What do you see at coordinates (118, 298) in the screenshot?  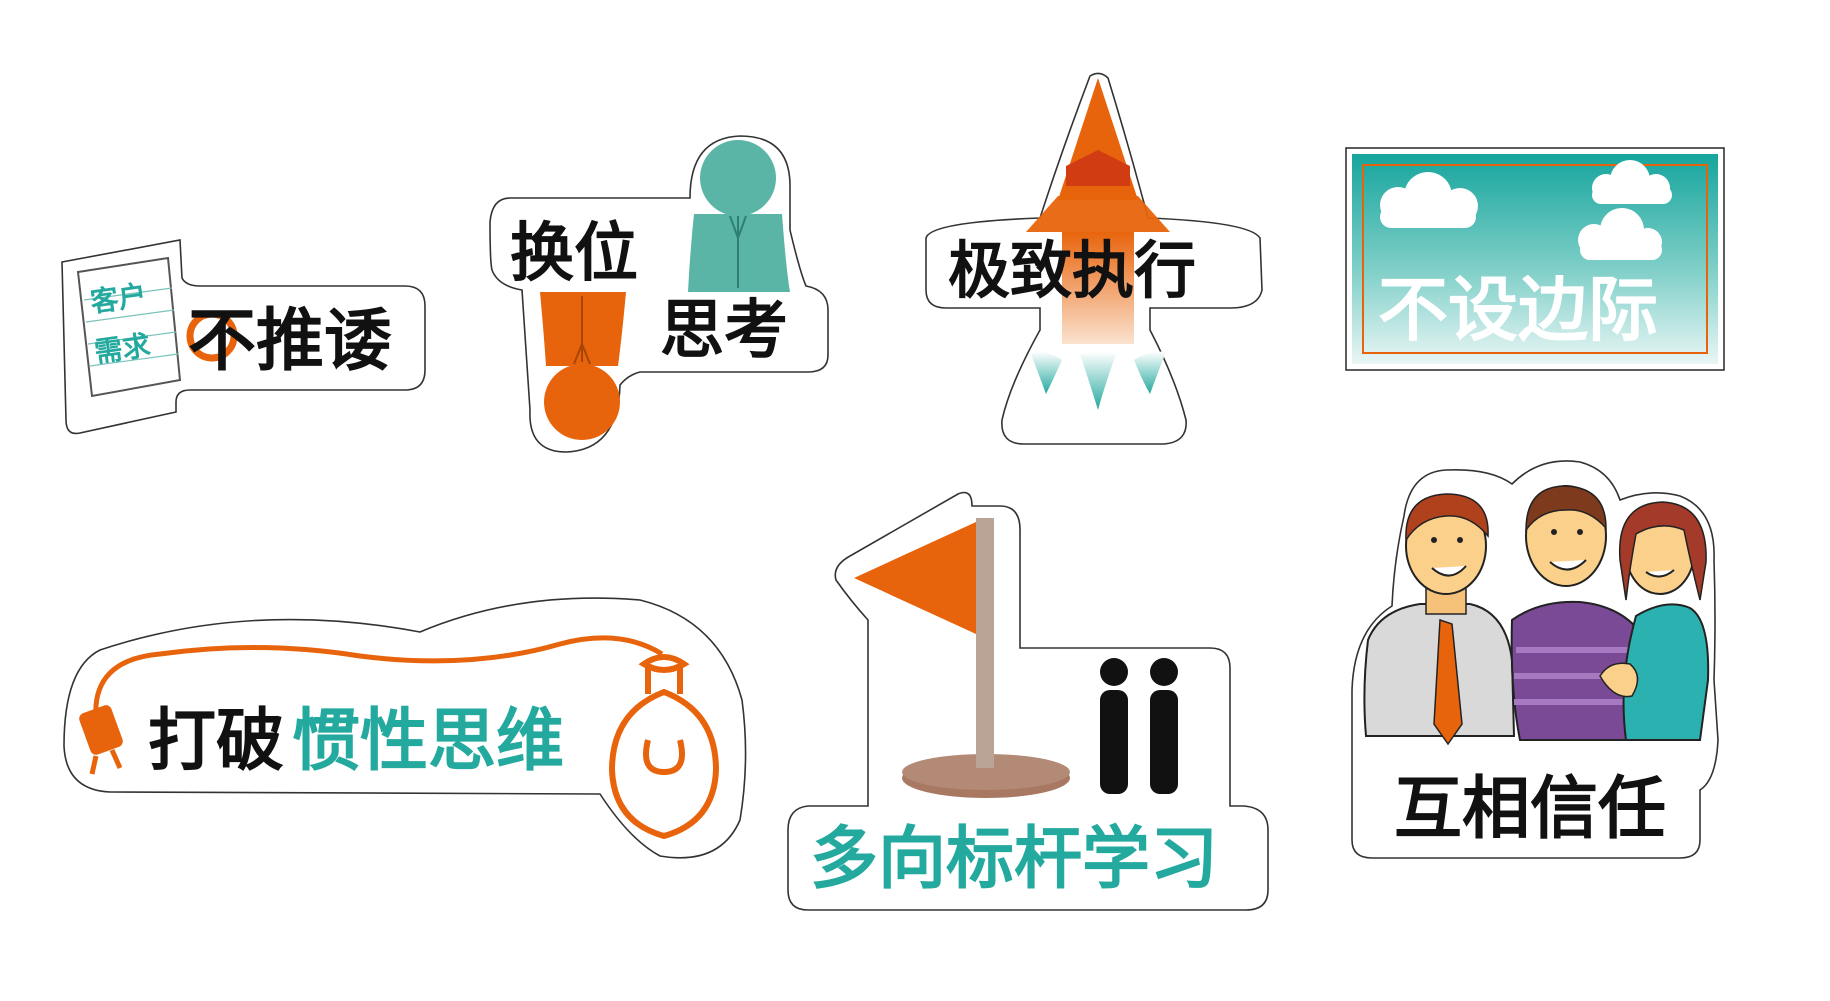 I see `note-text-line1: 客户` at bounding box center [118, 298].